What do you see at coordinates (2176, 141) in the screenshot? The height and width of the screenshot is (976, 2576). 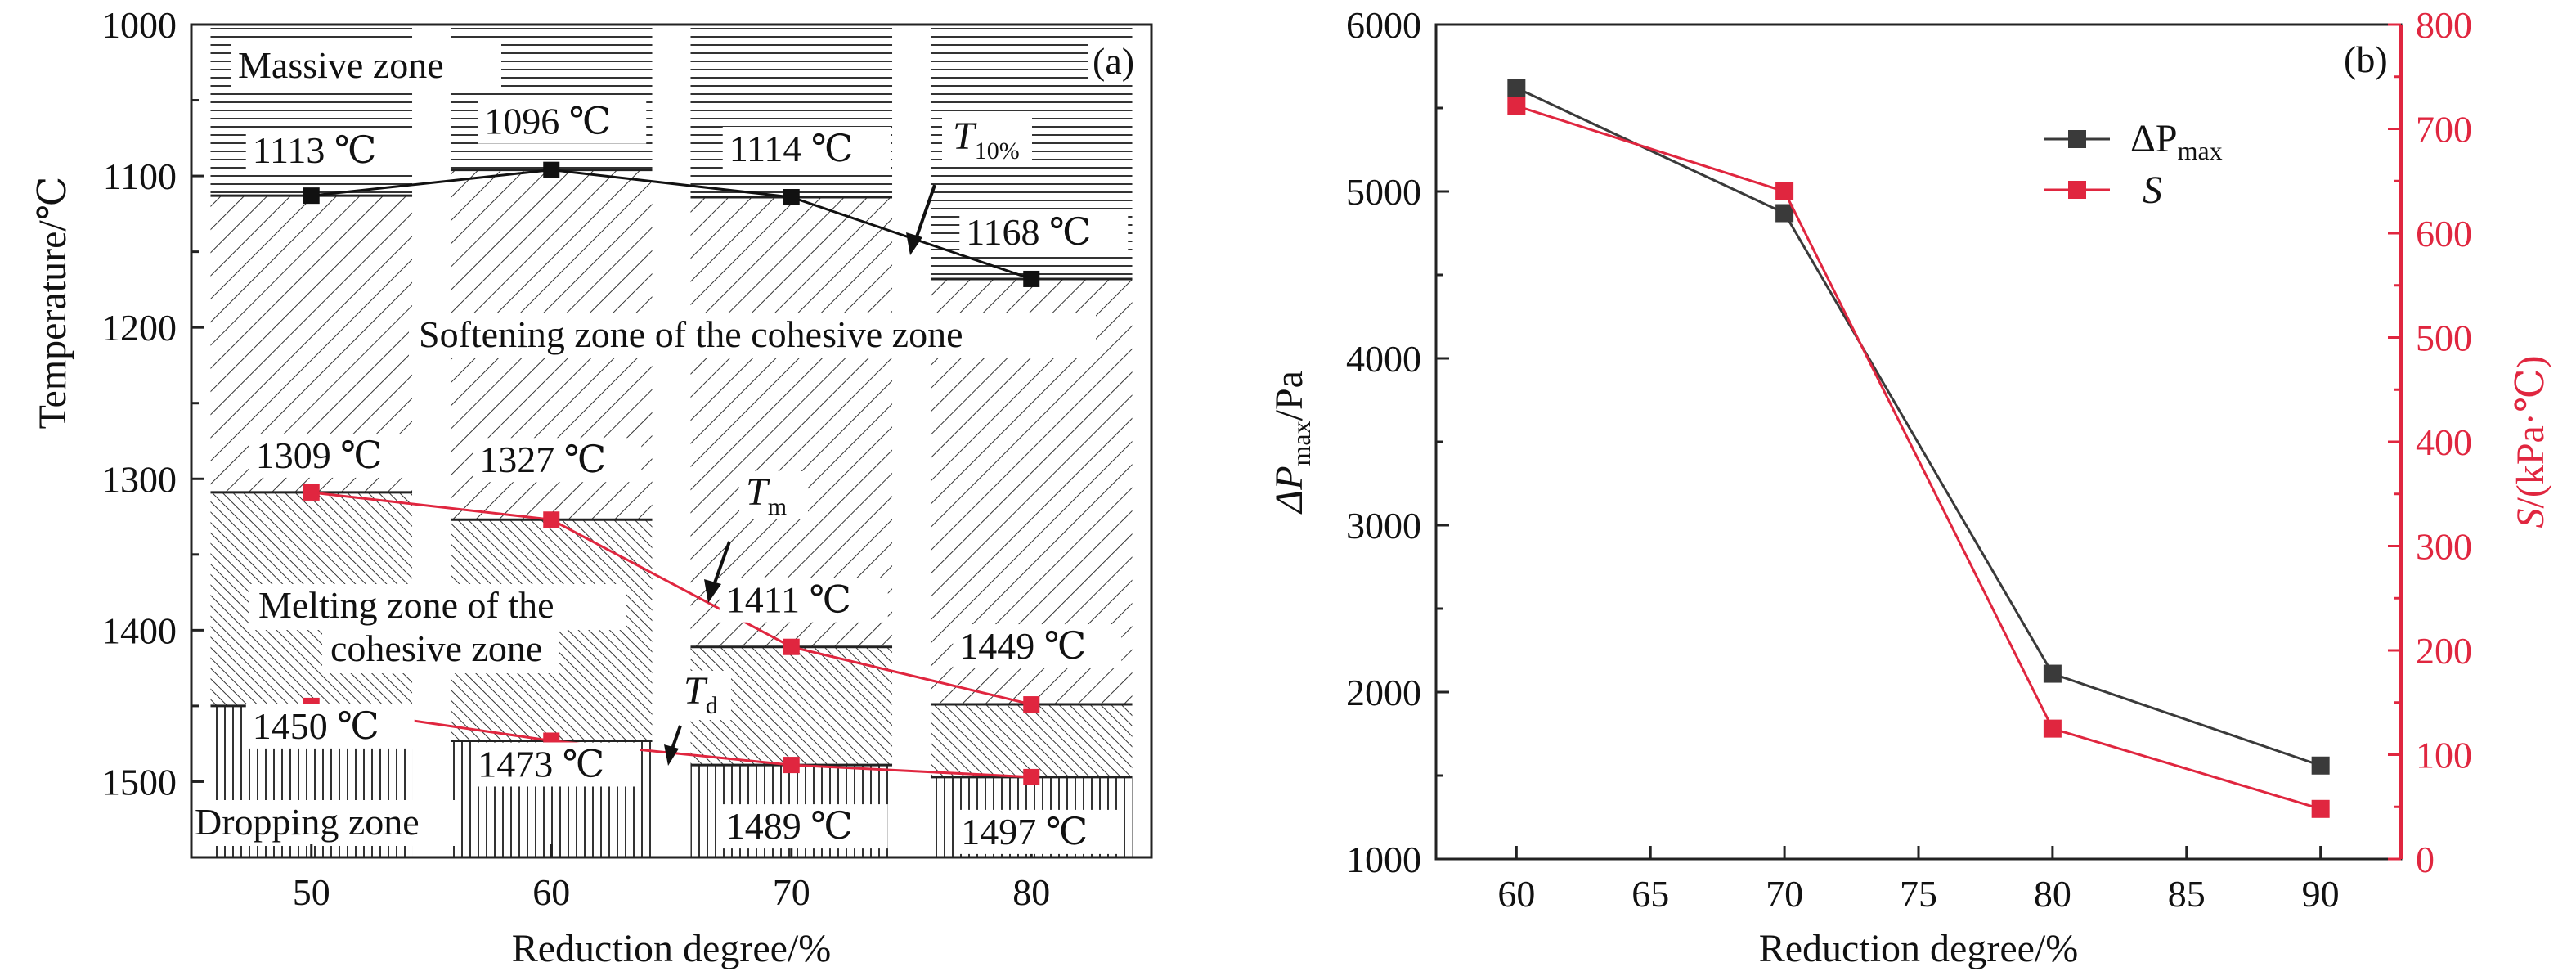 I see `b-legend-label-dp: ΔPmax` at bounding box center [2176, 141].